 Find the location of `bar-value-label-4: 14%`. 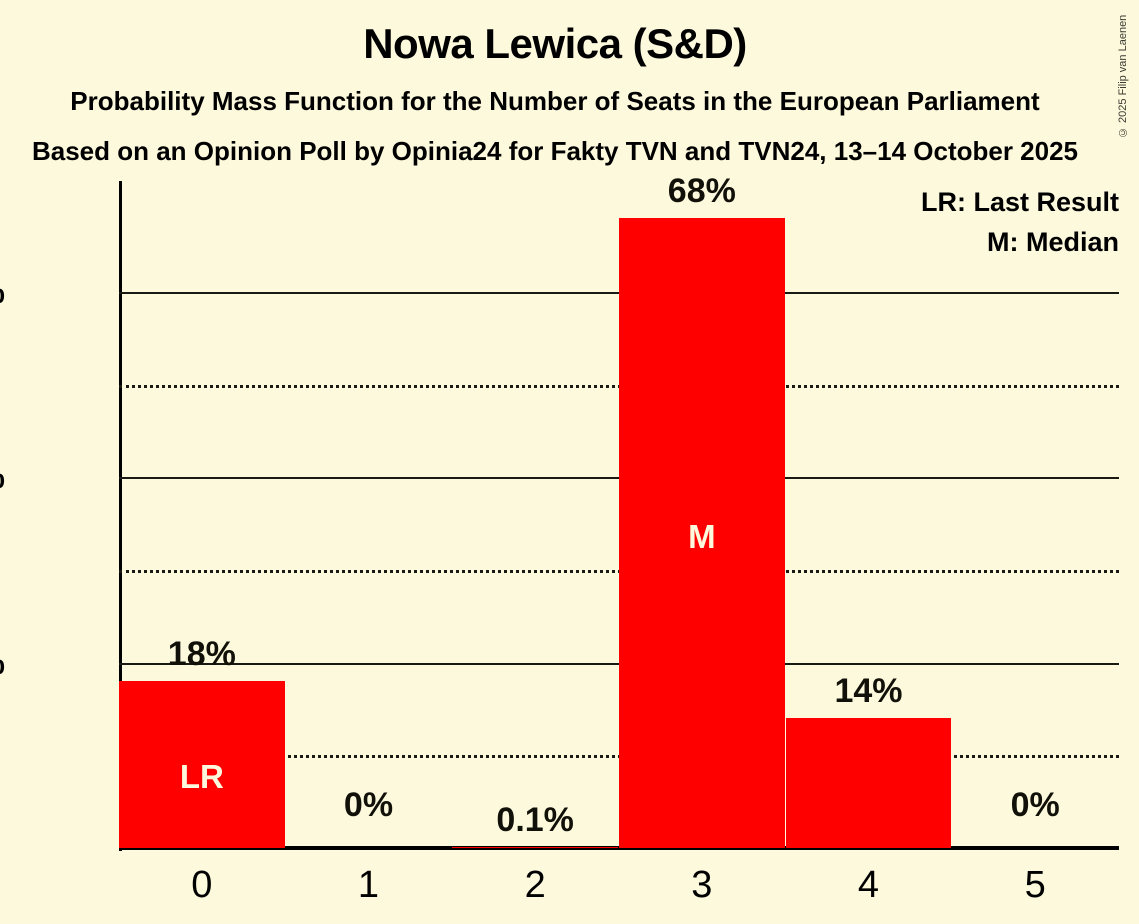

bar-value-label-4: 14% is located at coordinates (868, 691).